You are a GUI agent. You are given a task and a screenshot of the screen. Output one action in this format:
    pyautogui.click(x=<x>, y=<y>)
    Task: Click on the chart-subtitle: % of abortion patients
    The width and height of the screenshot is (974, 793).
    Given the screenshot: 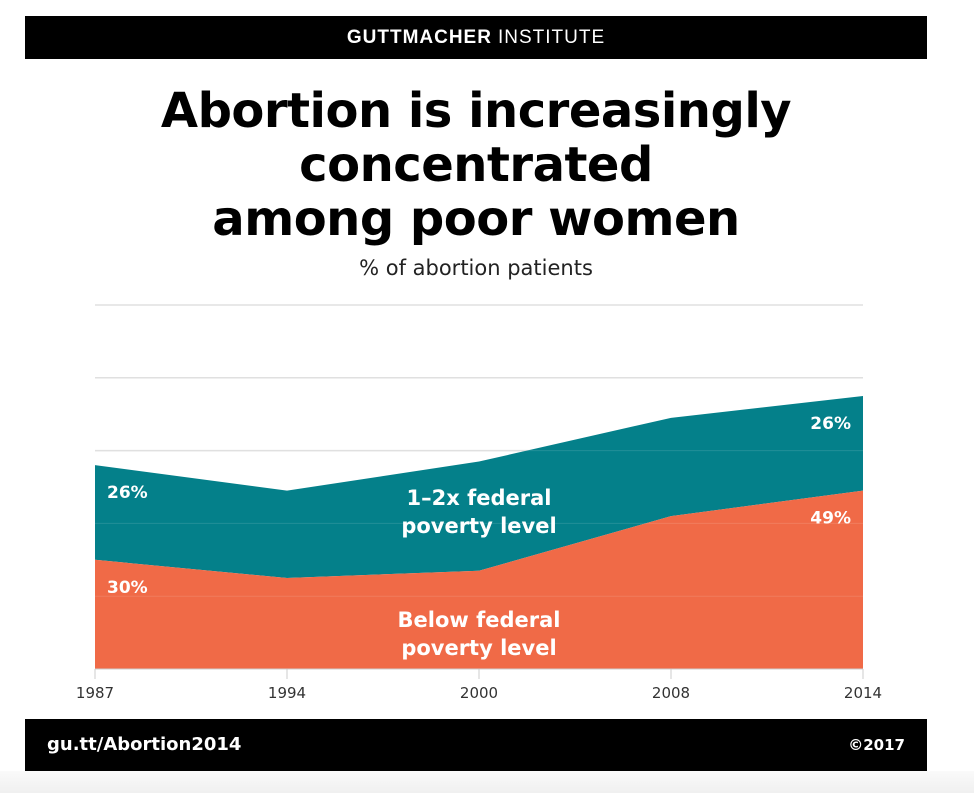 What is the action you would take?
    pyautogui.click(x=476, y=268)
    